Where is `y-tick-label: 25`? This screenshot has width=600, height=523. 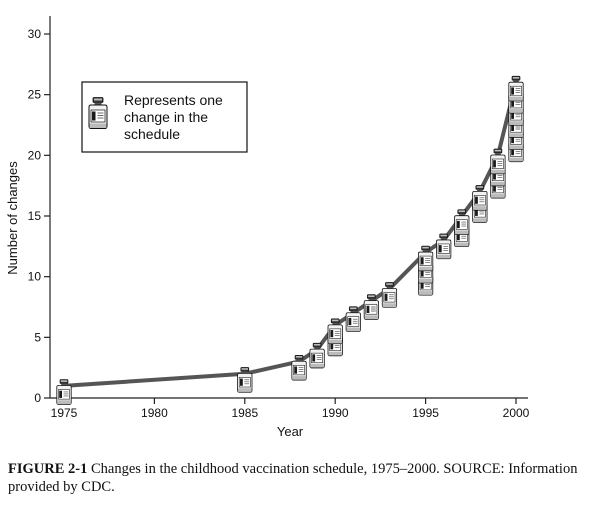 y-tick-label: 25 is located at coordinates (35, 95).